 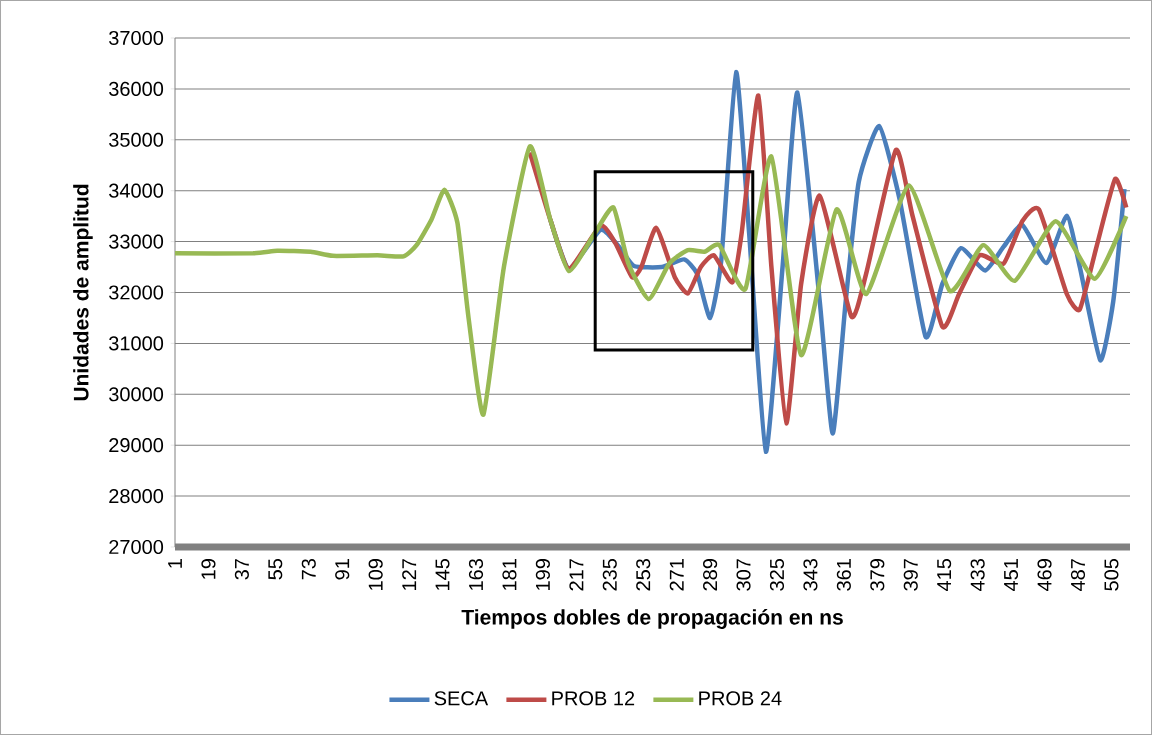 I want to click on legend-label: PROB 12, so click(x=593, y=698).